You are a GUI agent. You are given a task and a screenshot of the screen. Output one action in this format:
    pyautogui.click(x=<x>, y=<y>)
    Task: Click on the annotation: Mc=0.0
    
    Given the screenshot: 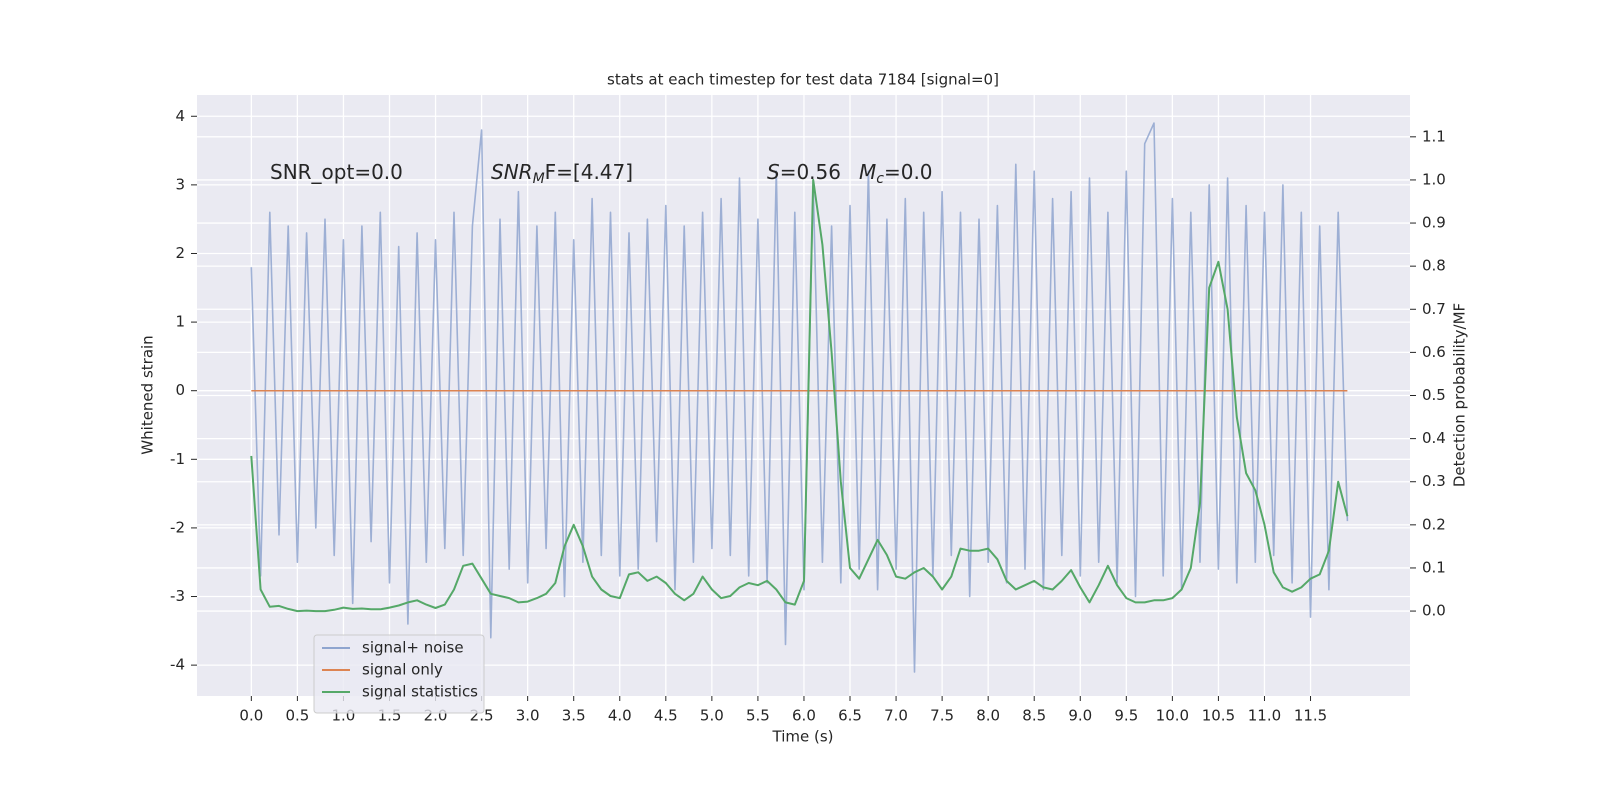 What is the action you would take?
    pyautogui.click(x=896, y=174)
    